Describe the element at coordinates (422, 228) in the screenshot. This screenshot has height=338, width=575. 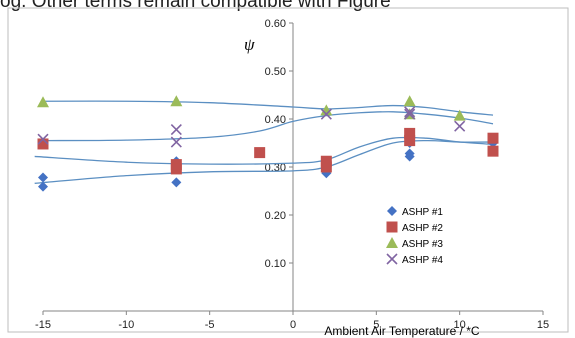
I see `legend-label: ASHP #2` at that location.